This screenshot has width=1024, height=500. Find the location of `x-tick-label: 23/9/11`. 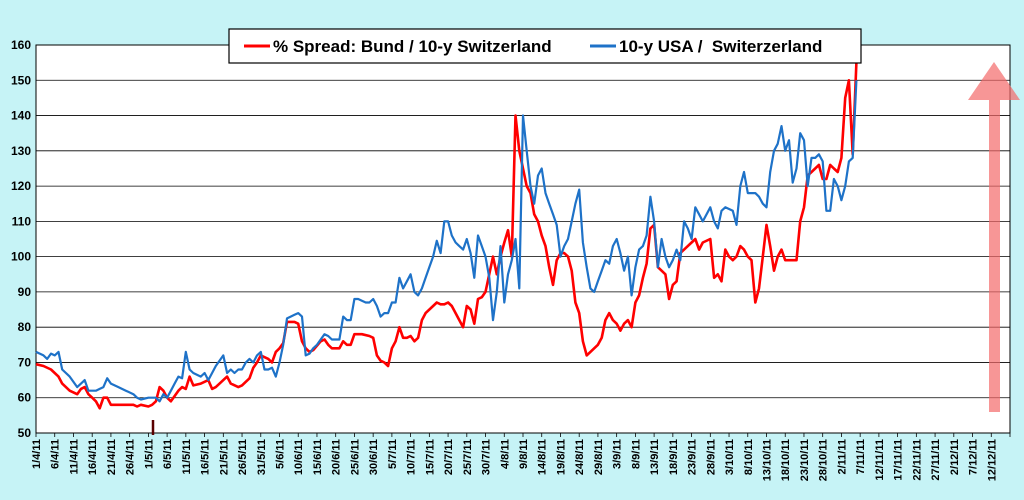

x-tick-label: 23/9/11 is located at coordinates (693, 457).